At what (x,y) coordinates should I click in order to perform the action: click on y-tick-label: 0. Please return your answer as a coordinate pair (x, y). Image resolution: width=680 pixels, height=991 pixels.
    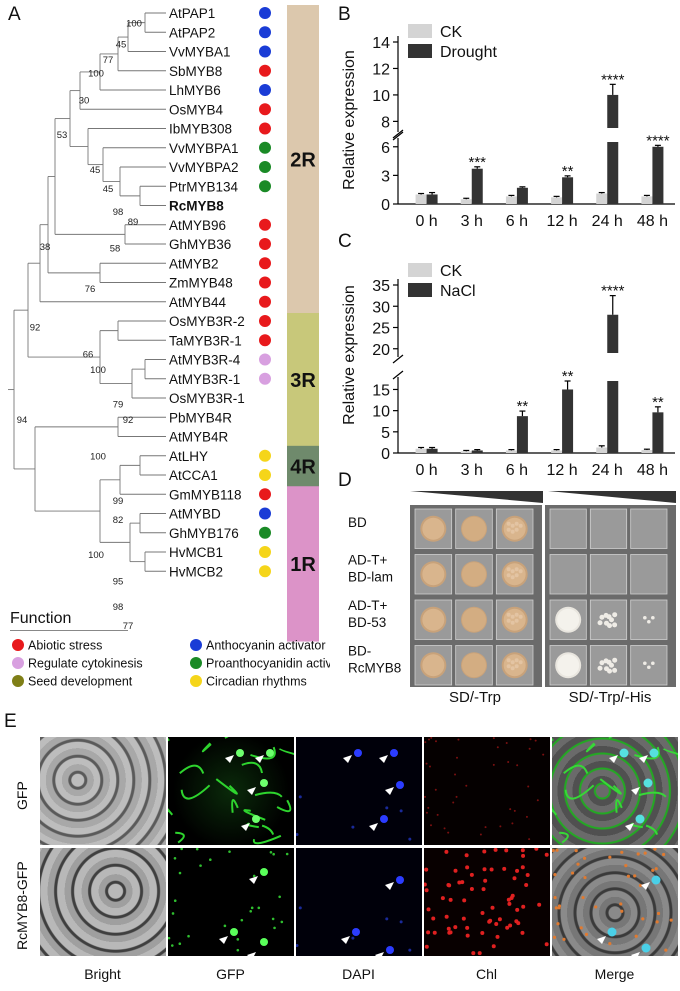
    Looking at the image, I should click on (385, 205).